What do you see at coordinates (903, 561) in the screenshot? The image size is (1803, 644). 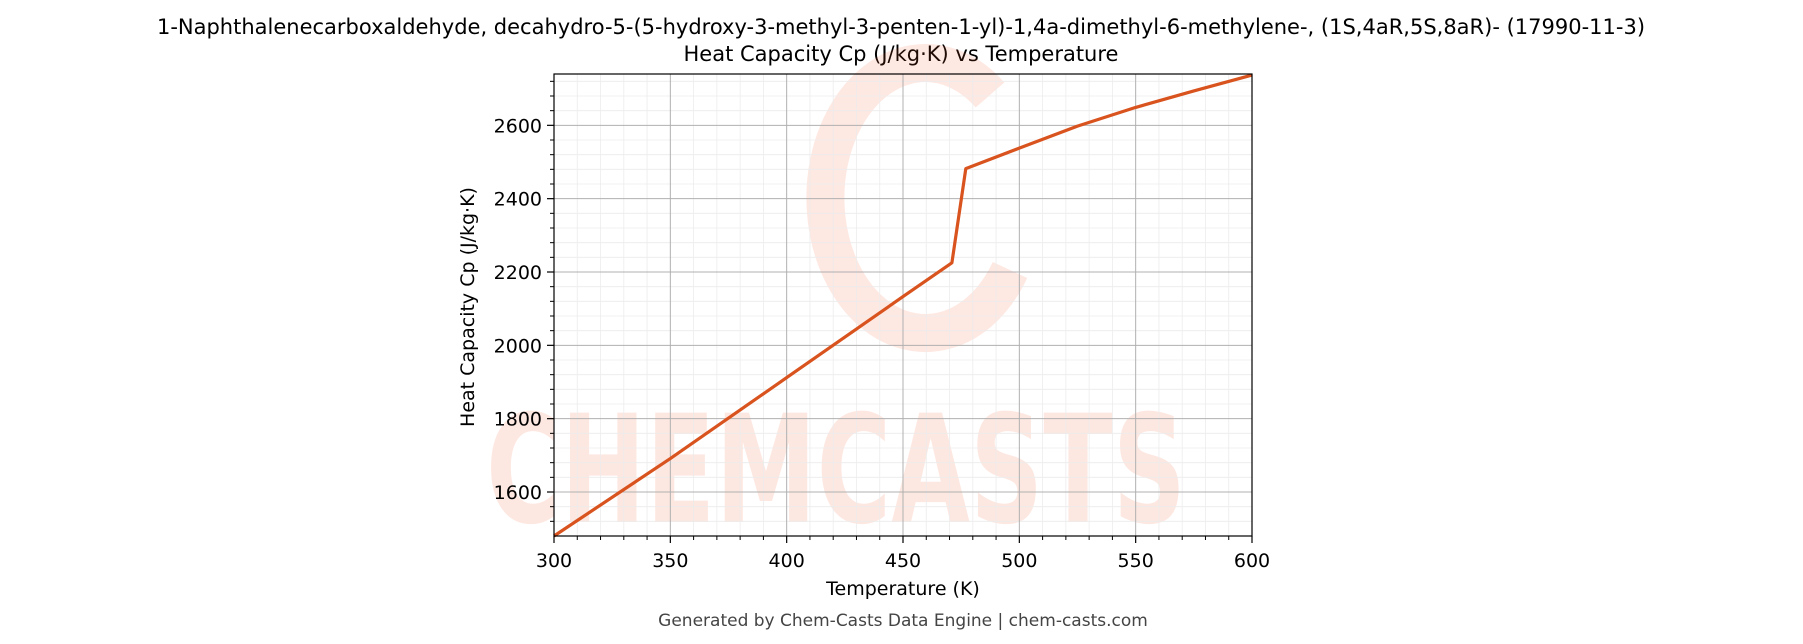 I see `x-tick-label: 450` at bounding box center [903, 561].